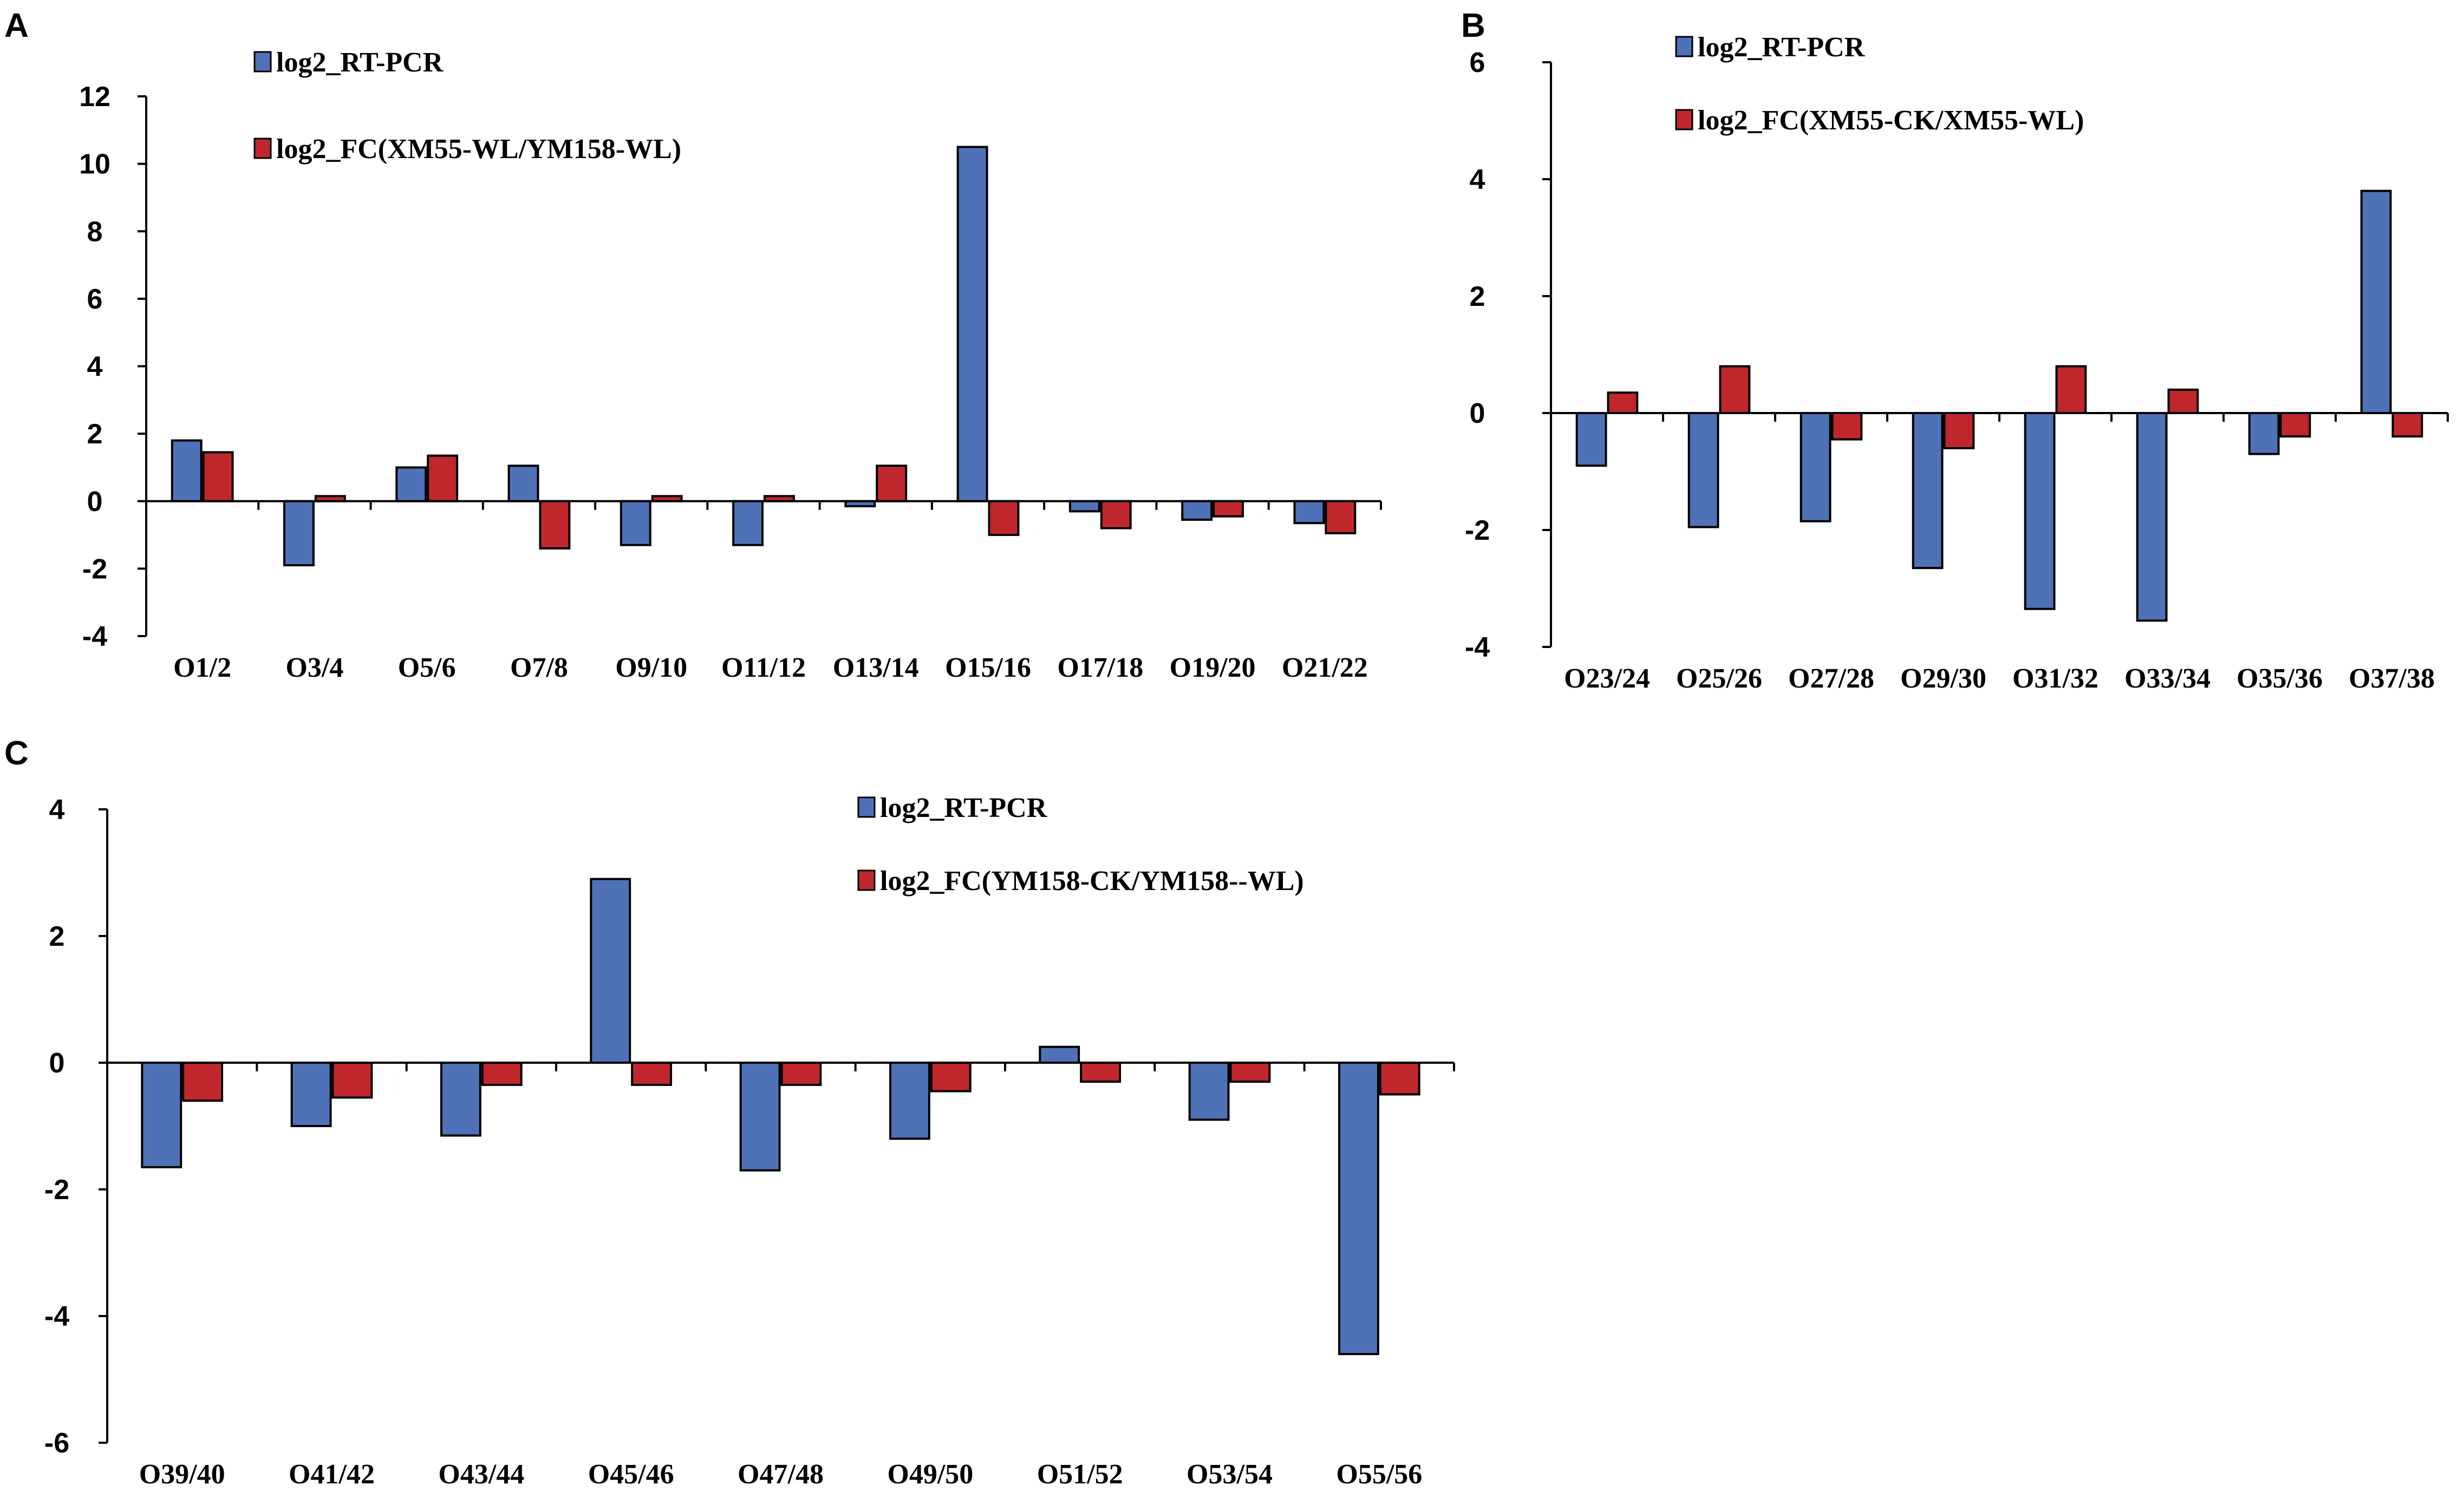  Describe the element at coordinates (1080, 1474) in the screenshot. I see `x-tick-label: O51/52` at that location.